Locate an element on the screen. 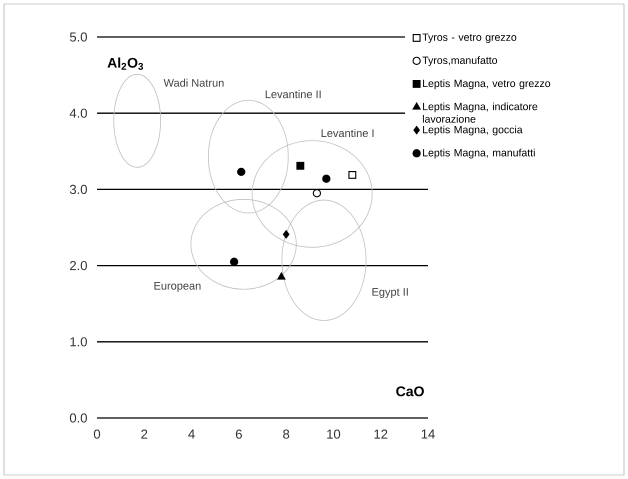  y-tick-label: 3.0 is located at coordinates (78, 189).